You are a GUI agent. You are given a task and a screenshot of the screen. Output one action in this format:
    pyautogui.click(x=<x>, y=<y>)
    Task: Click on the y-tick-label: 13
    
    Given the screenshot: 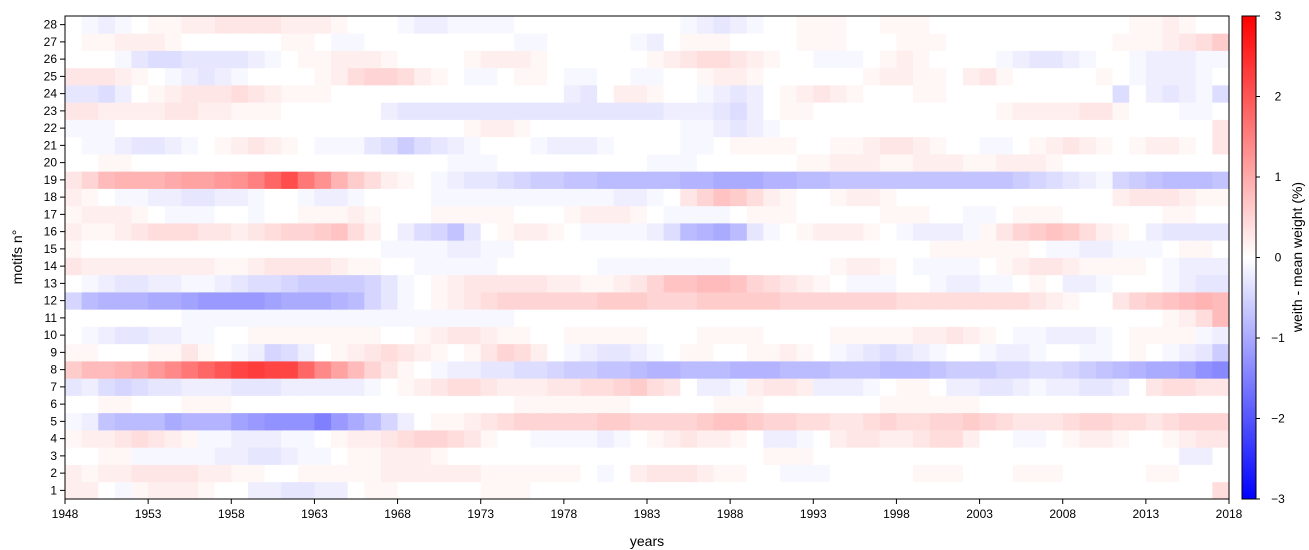 What is the action you would take?
    pyautogui.click(x=51, y=283)
    